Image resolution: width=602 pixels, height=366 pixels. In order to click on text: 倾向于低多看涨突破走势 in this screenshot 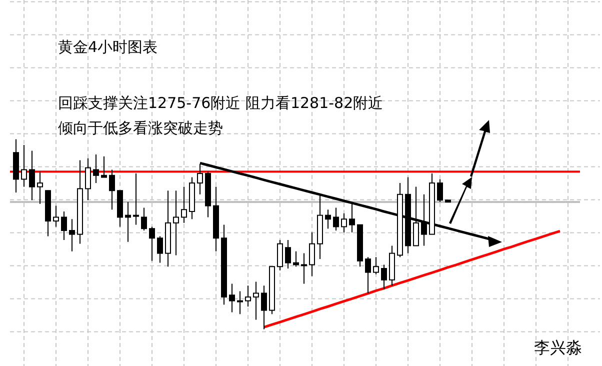, I will do `click(140, 128)`.